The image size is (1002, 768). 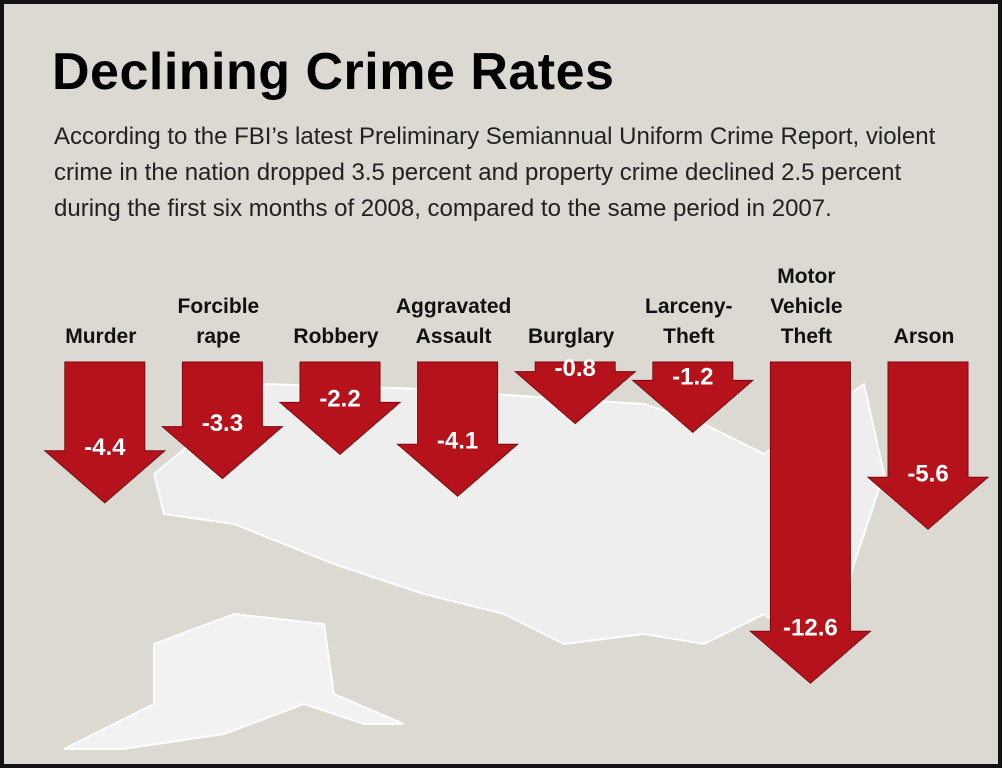 I want to click on category-label: Burglary, so click(x=571, y=336).